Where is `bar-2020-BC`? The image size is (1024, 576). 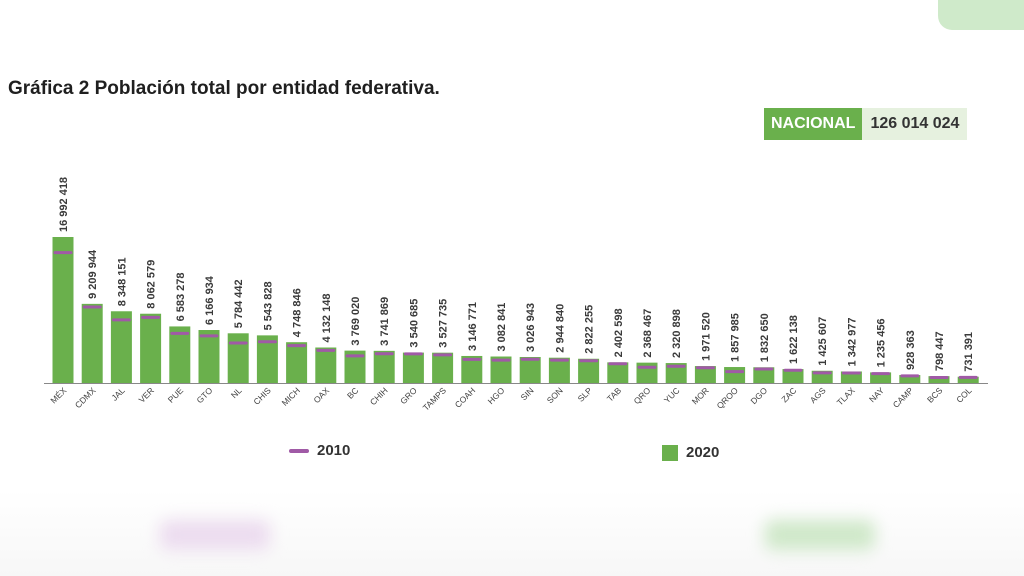
bar-2020-BC is located at coordinates (355, 366).